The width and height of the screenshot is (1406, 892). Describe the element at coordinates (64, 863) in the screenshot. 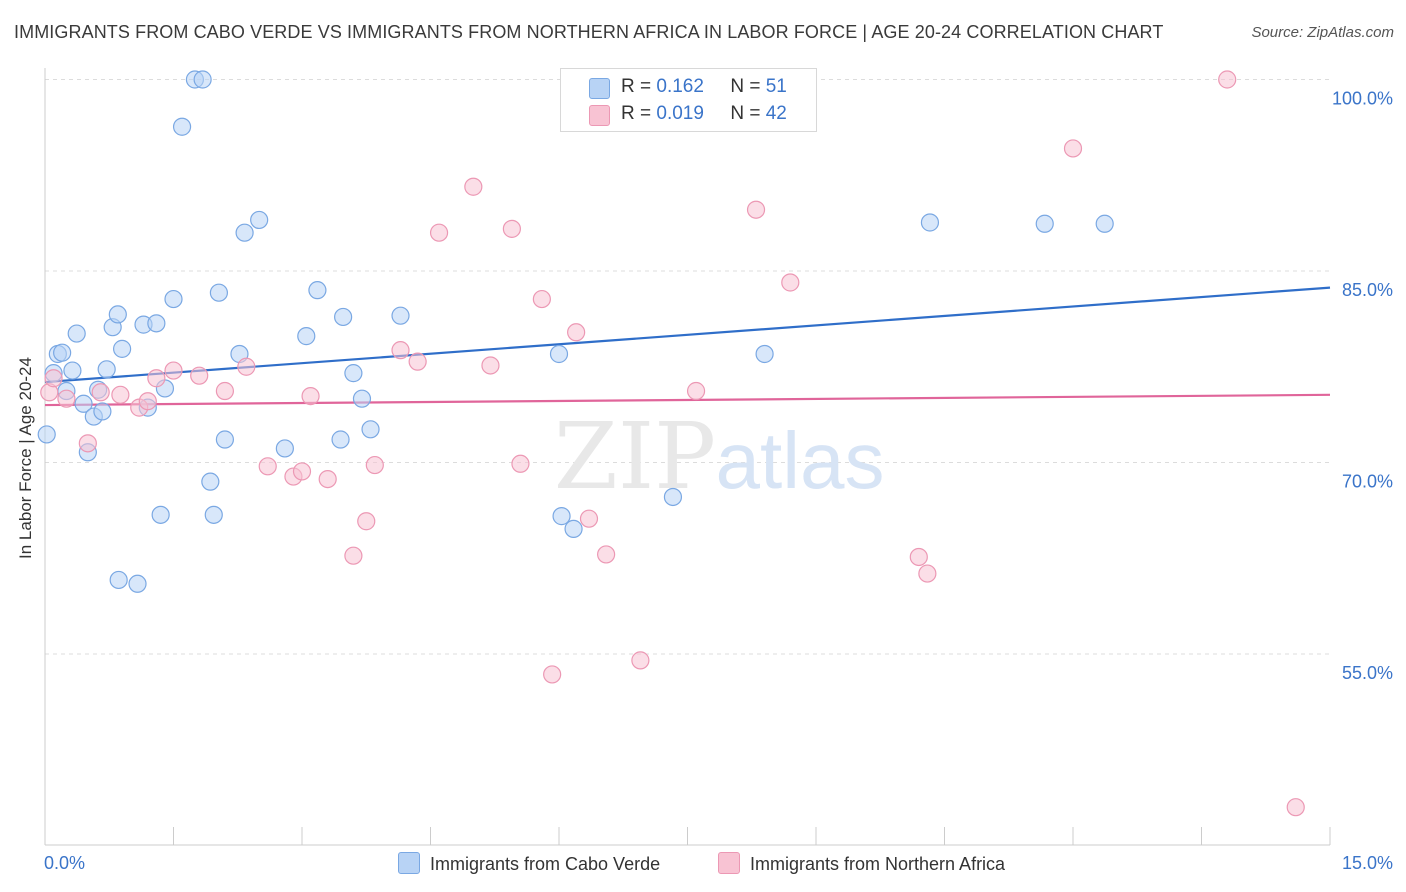

I see `x-tick-label: 0.0%` at that location.